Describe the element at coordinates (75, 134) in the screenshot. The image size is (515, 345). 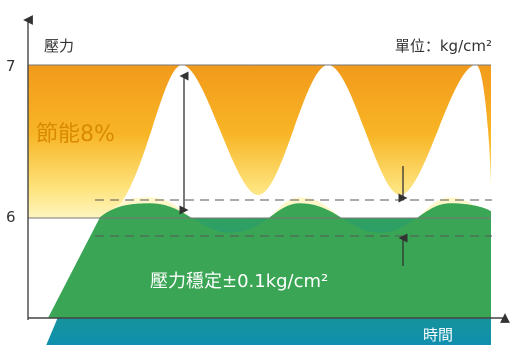
I see `saving-annotation: 節能8%` at that location.